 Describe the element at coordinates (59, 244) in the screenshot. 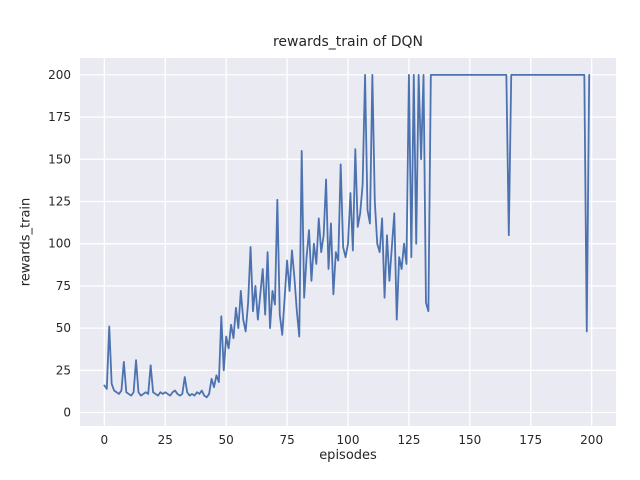

I see `y-tick-label: 100` at that location.